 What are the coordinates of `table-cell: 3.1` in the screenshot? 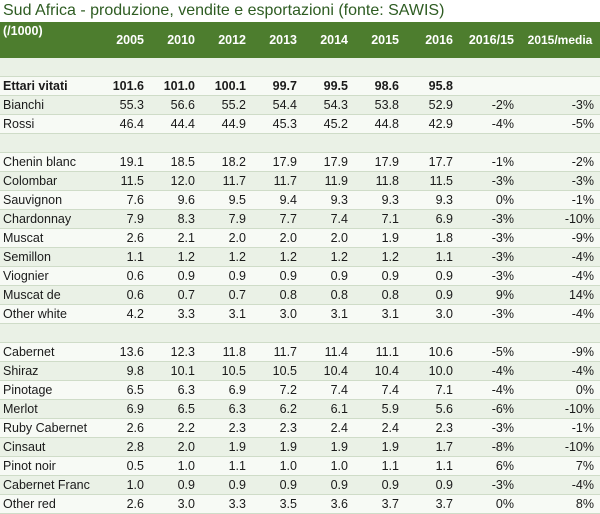 It's located at (226, 314).